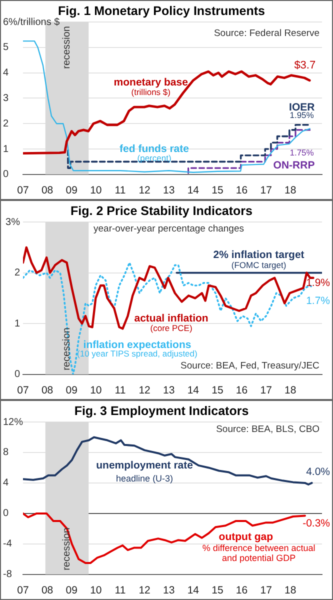 This screenshot has height=600, width=333. What do you see at coordinates (151, 91) in the screenshot?
I see `annotation: (trillions $)` at bounding box center [151, 91].